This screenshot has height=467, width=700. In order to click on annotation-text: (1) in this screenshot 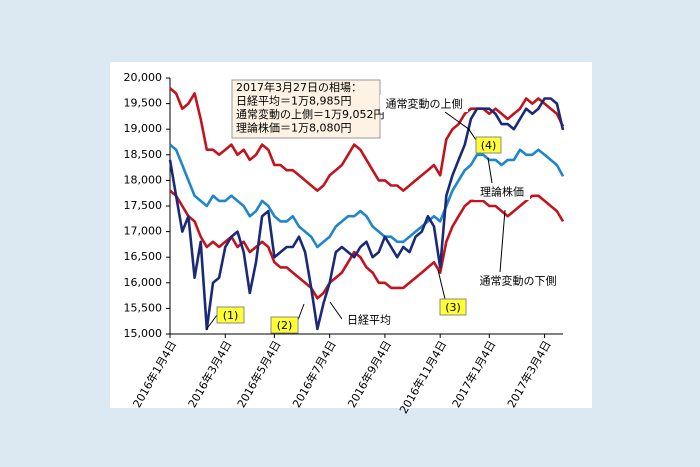, I will do `click(231, 315)`.